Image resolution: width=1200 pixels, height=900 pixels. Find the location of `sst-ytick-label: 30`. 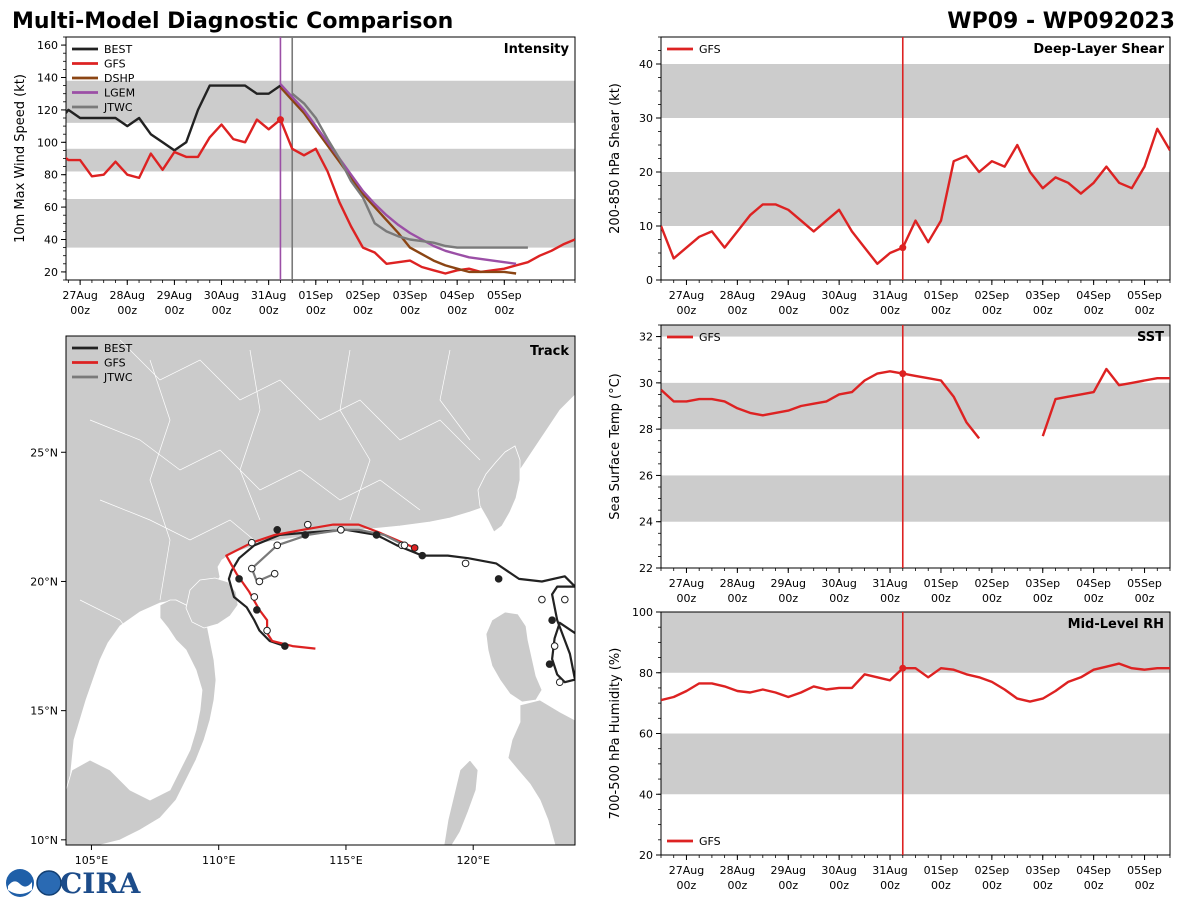

sst-ytick-label: 30 is located at coordinates (646, 383).